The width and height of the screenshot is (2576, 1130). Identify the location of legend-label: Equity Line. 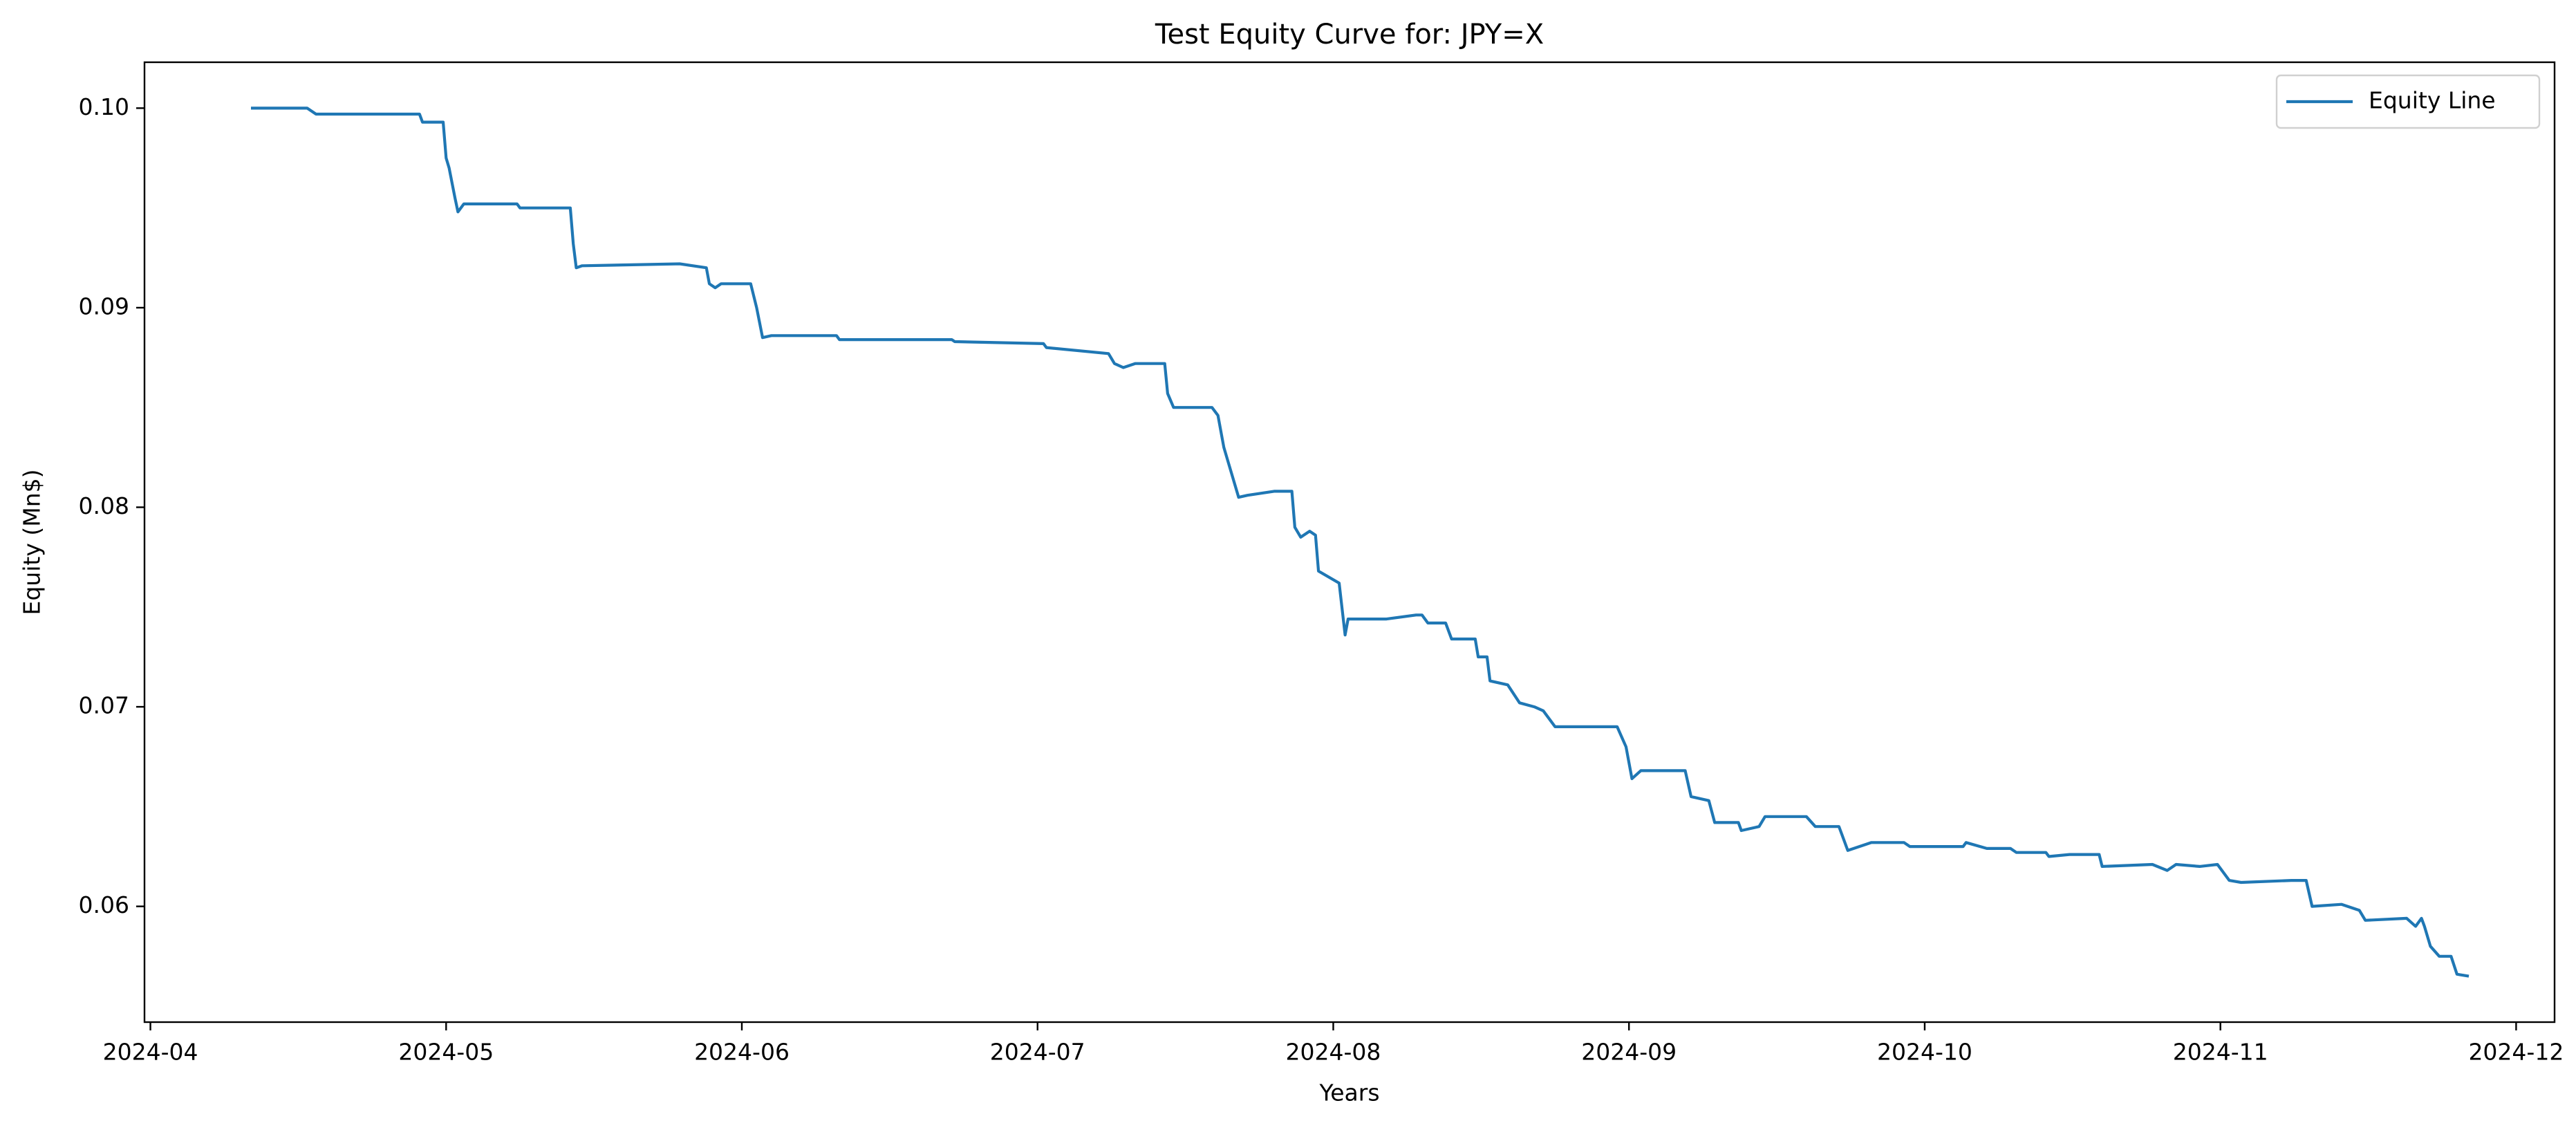
(2432, 100).